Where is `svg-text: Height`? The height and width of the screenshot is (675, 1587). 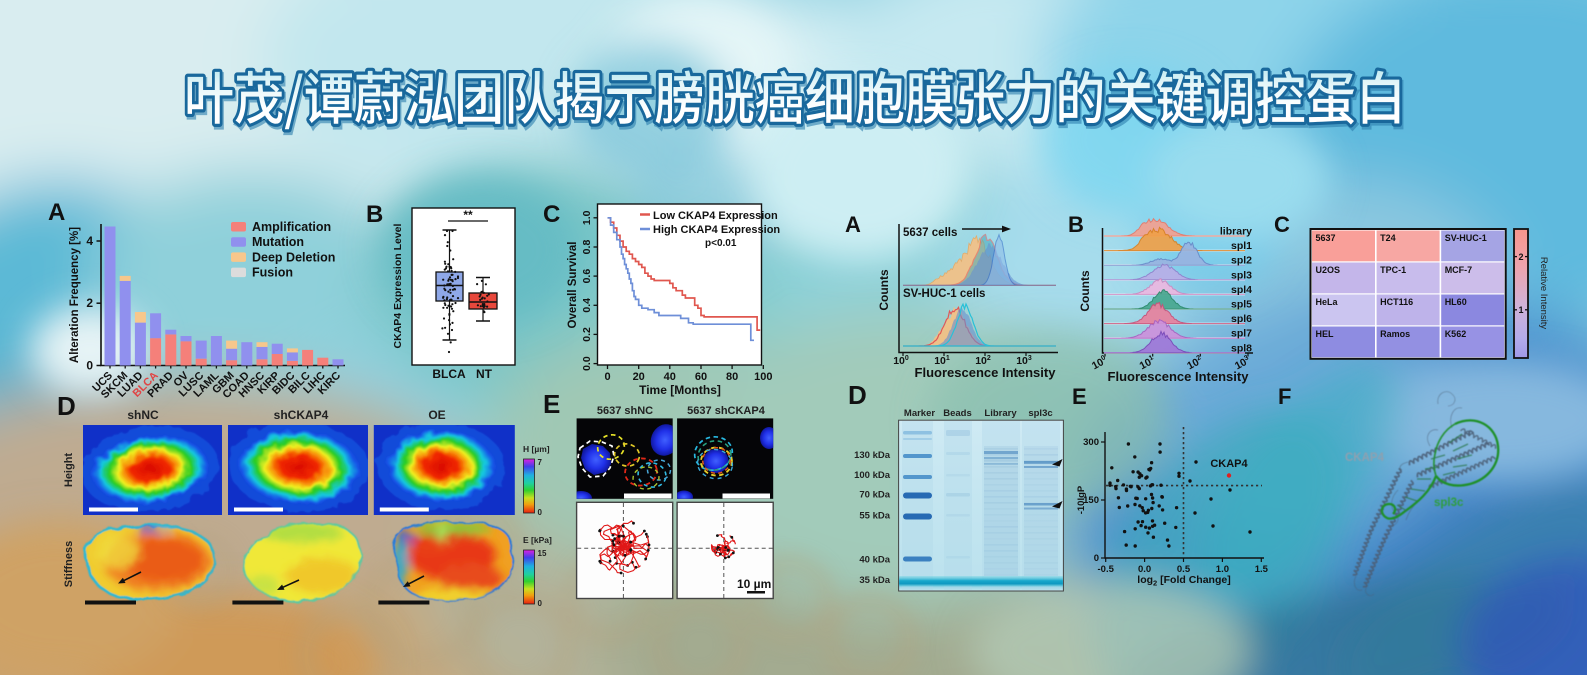 svg-text: Height is located at coordinates (69, 470).